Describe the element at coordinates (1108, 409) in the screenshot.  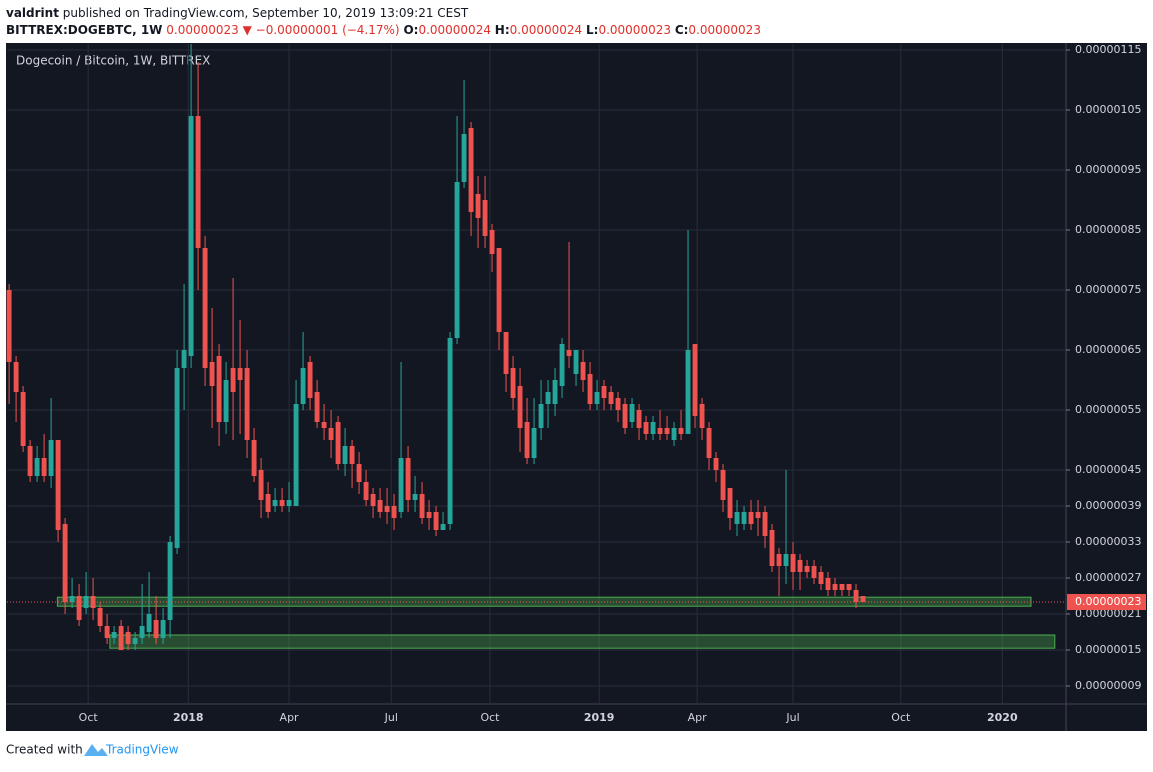
I see `y-tick-label: 0.00000055` at that location.